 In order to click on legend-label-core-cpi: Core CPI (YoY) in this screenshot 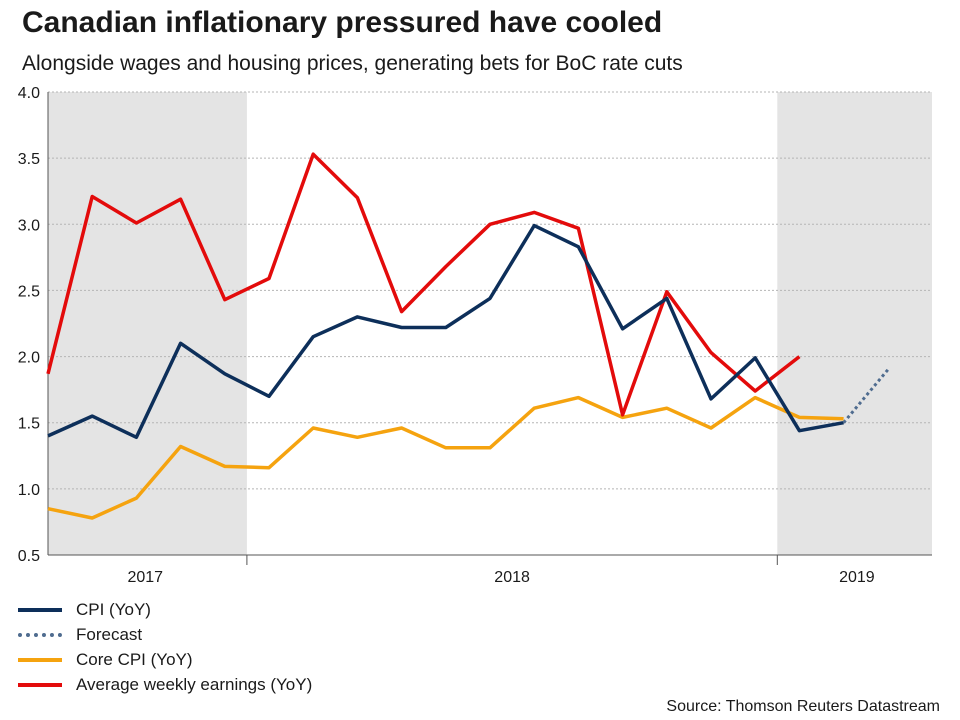, I will do `click(134, 659)`.